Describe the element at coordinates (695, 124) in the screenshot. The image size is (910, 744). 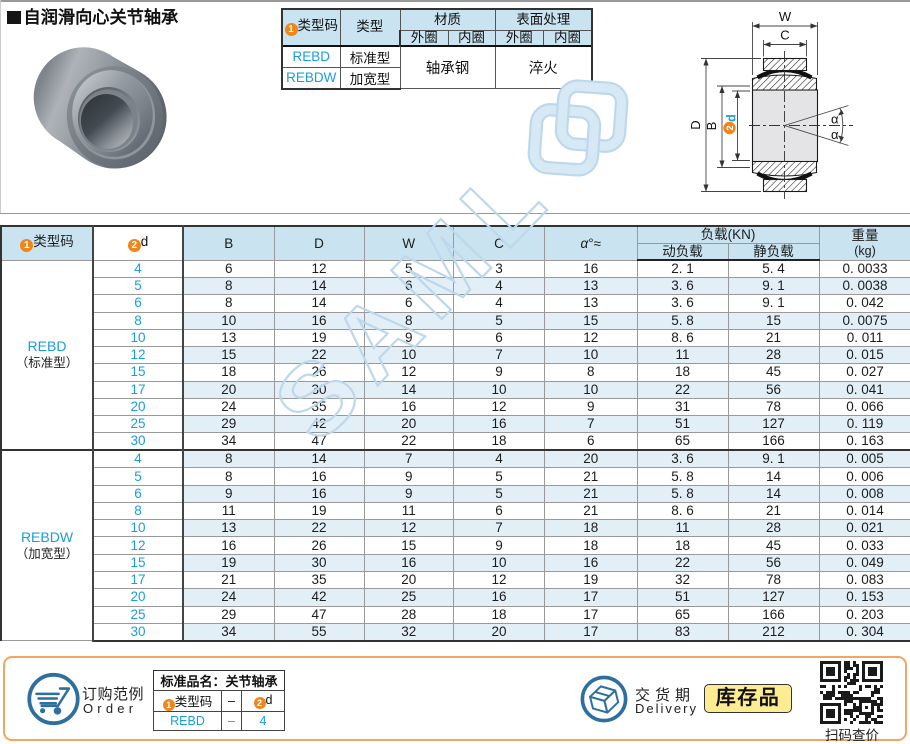
I see `svg-text: D` at that location.